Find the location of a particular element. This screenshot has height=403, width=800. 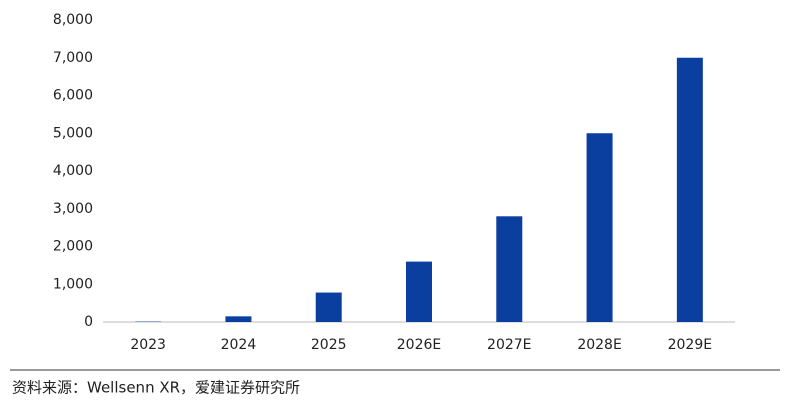

x-tick-label: 2025 is located at coordinates (329, 345).